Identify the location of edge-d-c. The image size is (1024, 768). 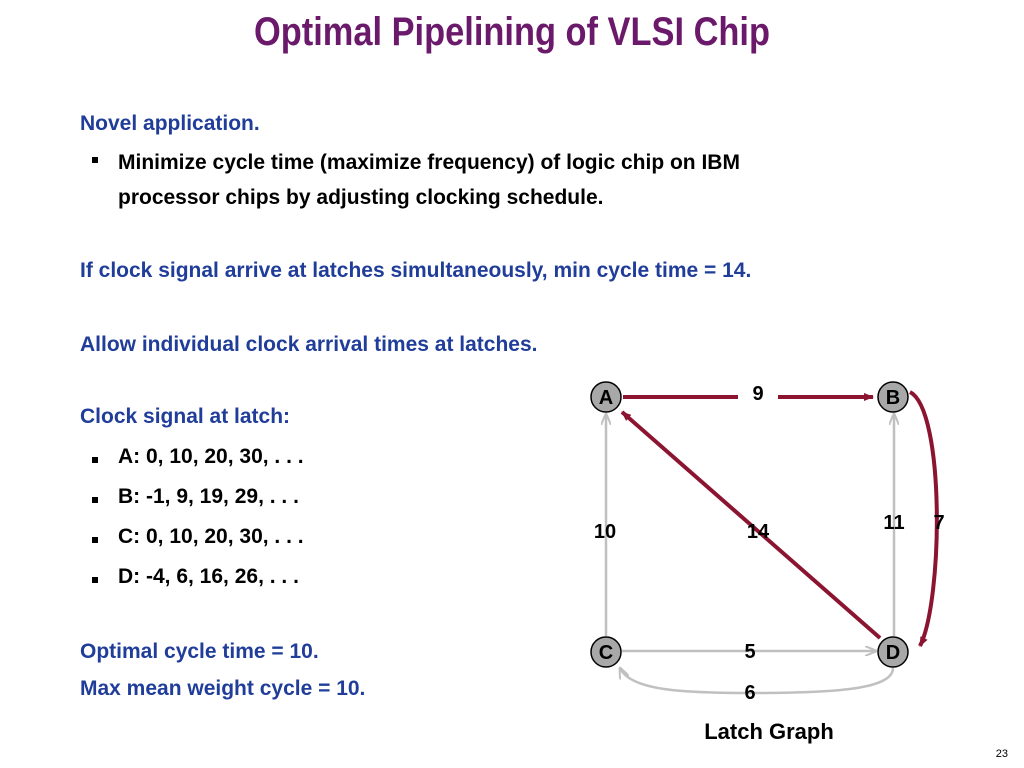
(757, 681).